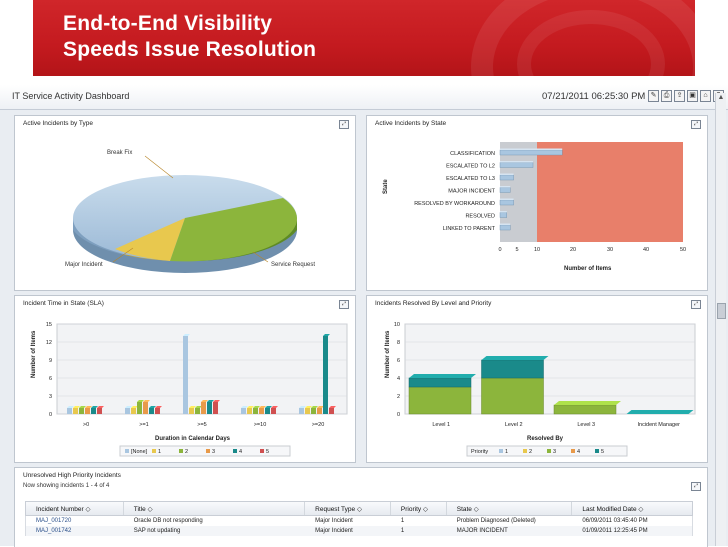 The height and width of the screenshot is (547, 728). What do you see at coordinates (454, 204) in the screenshot?
I see `state-category-label: RESOLVED BY WORKAROUND` at bounding box center [454, 204].